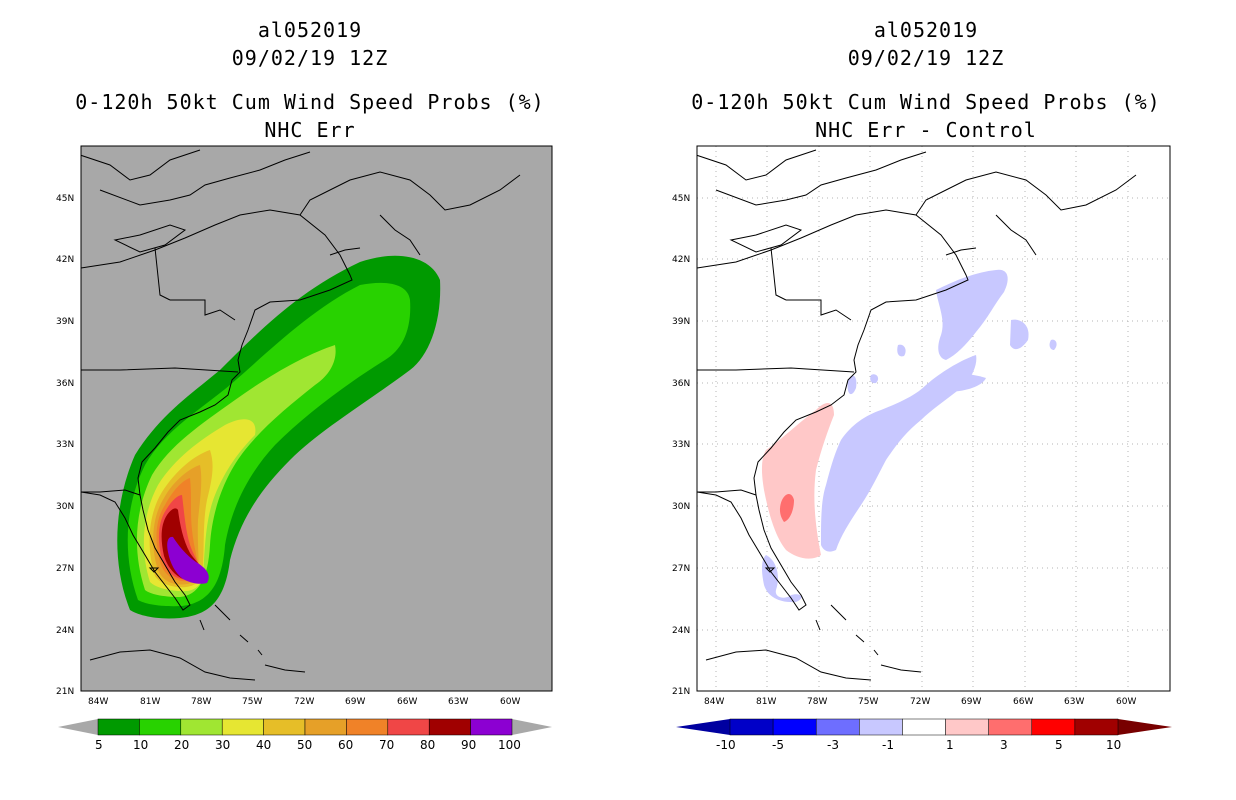  Describe the element at coordinates (182, 745) in the screenshot. I see `left-cbar-label-20: 20` at that location.